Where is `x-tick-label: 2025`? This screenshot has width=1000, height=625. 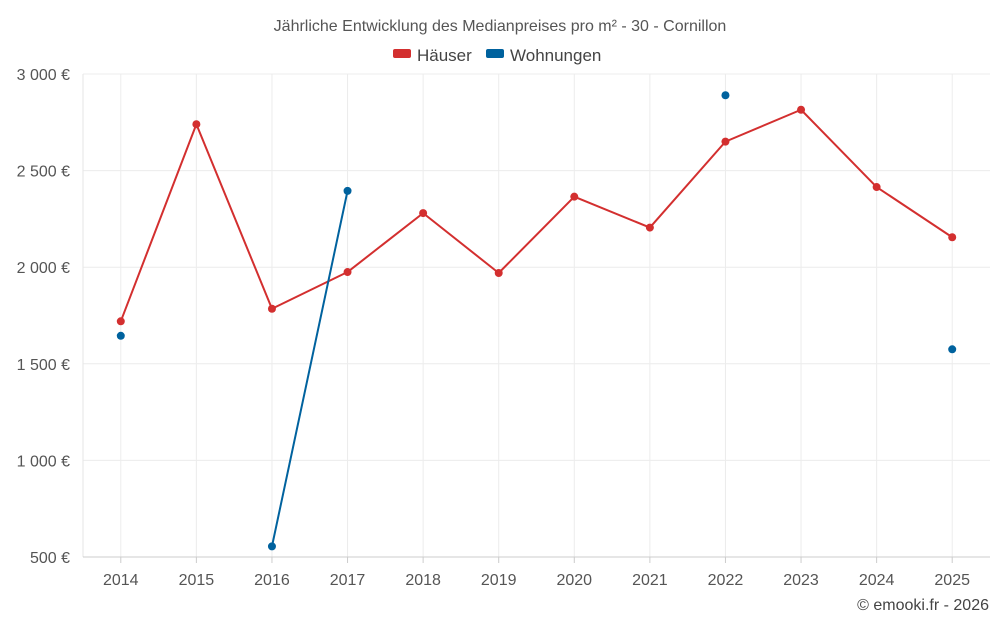 x-tick-label: 2025 is located at coordinates (952, 580).